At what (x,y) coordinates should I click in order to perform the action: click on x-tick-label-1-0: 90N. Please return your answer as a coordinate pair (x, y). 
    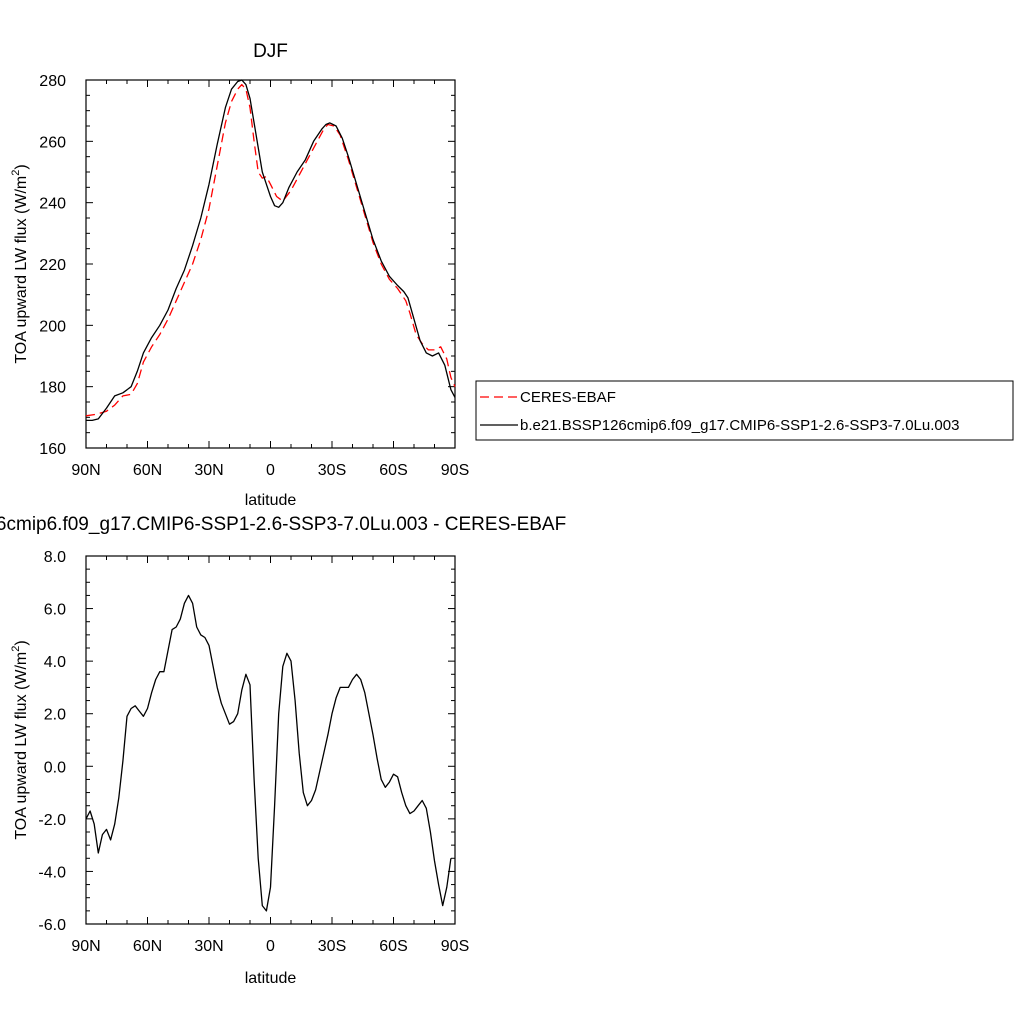
    Looking at the image, I should click on (85, 946).